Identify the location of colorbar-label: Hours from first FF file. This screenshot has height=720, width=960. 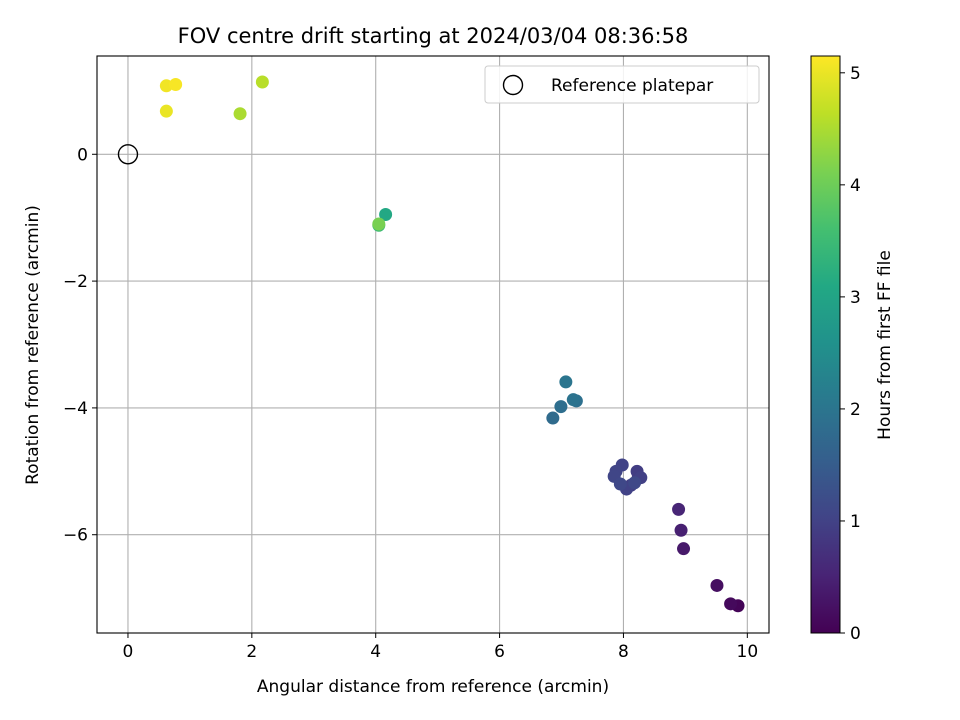
(885, 345).